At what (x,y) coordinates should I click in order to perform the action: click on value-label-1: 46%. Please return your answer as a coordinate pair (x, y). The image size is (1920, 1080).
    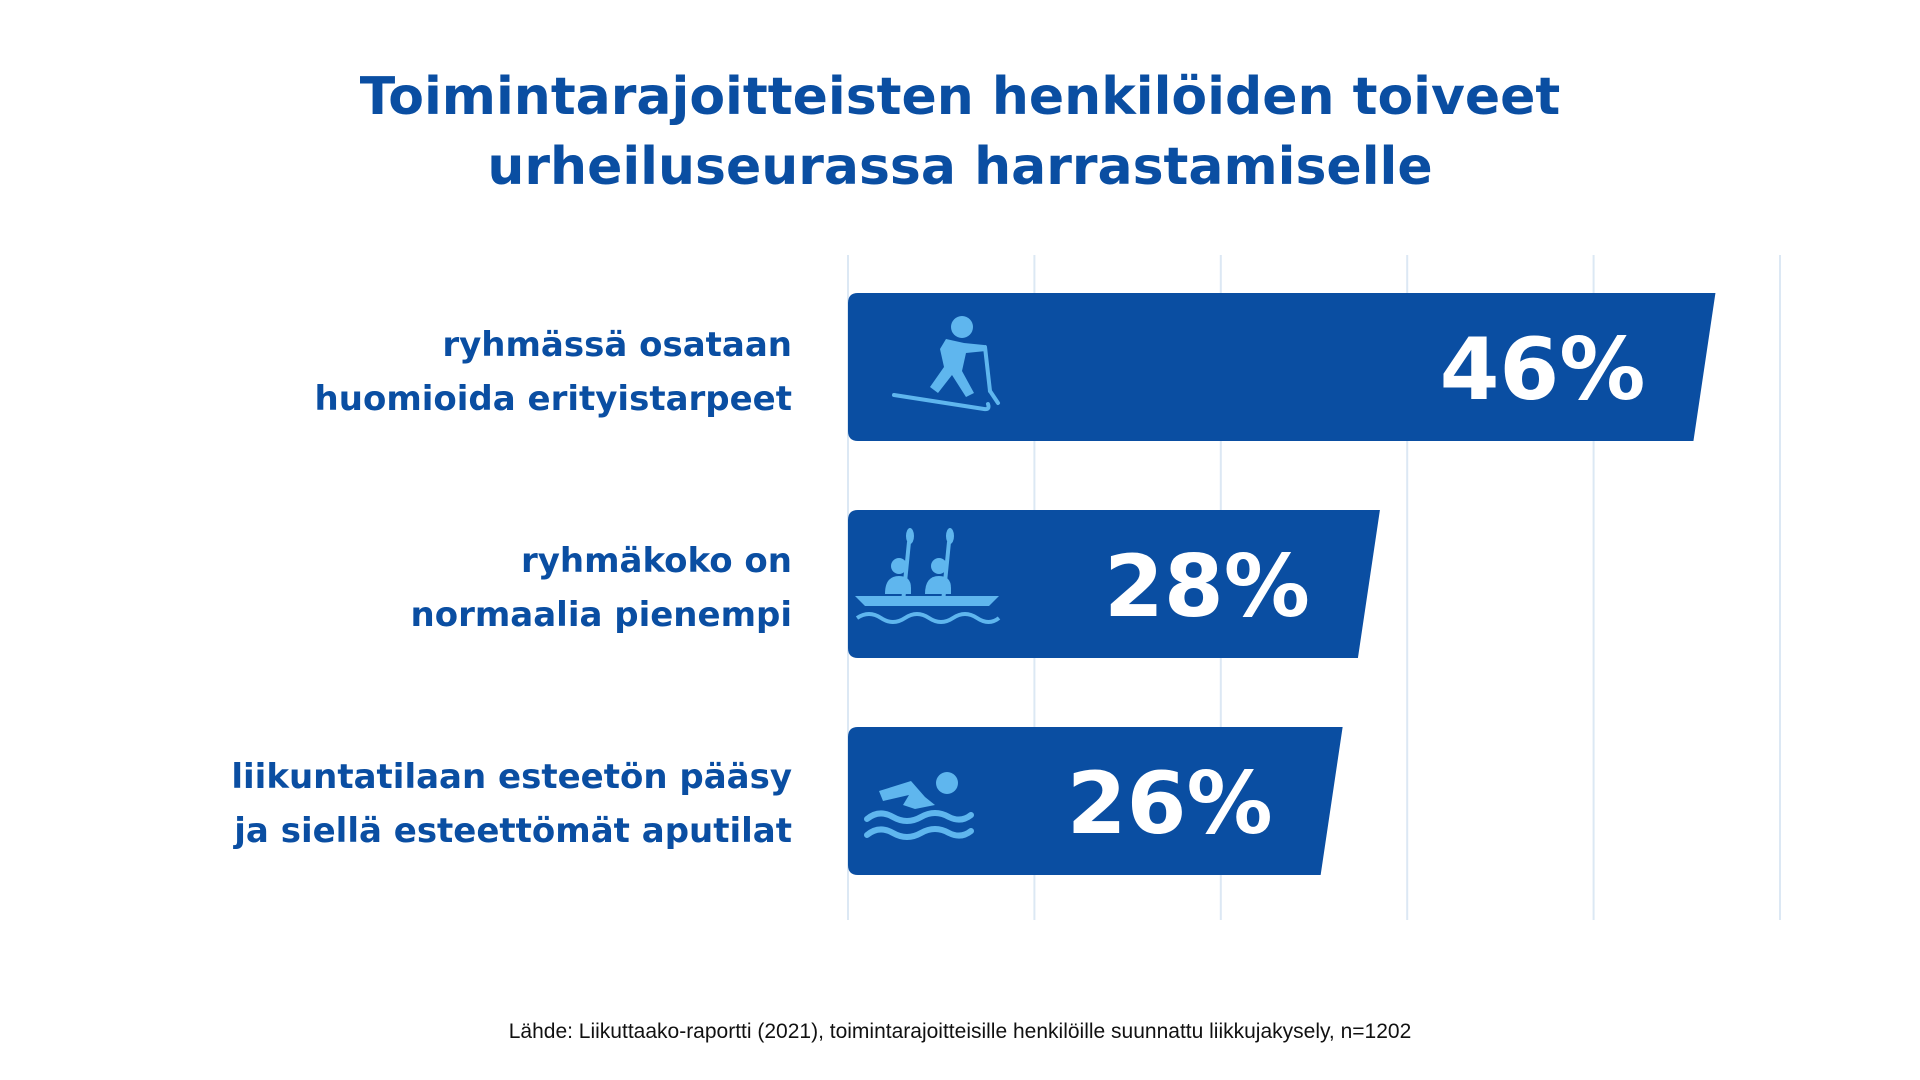
    Looking at the image, I should click on (1543, 370).